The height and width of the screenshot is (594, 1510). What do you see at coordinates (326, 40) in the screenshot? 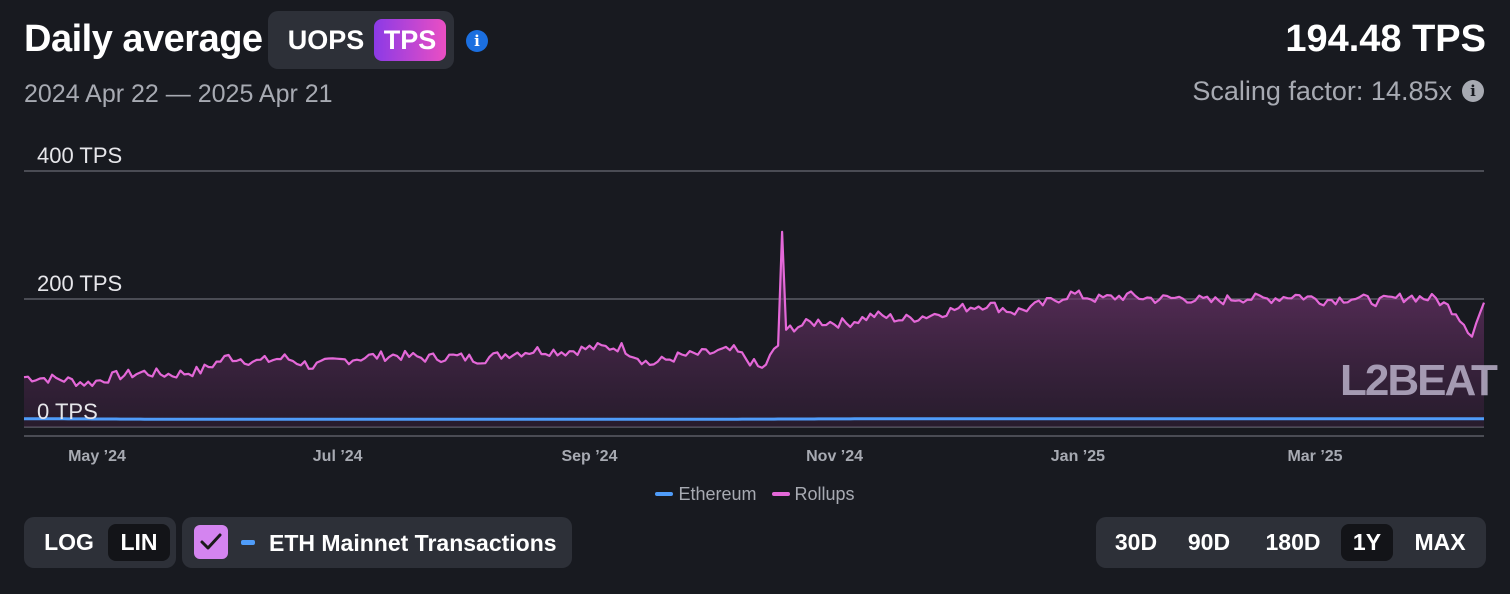
I see `uops-button: UOPS` at bounding box center [326, 40].